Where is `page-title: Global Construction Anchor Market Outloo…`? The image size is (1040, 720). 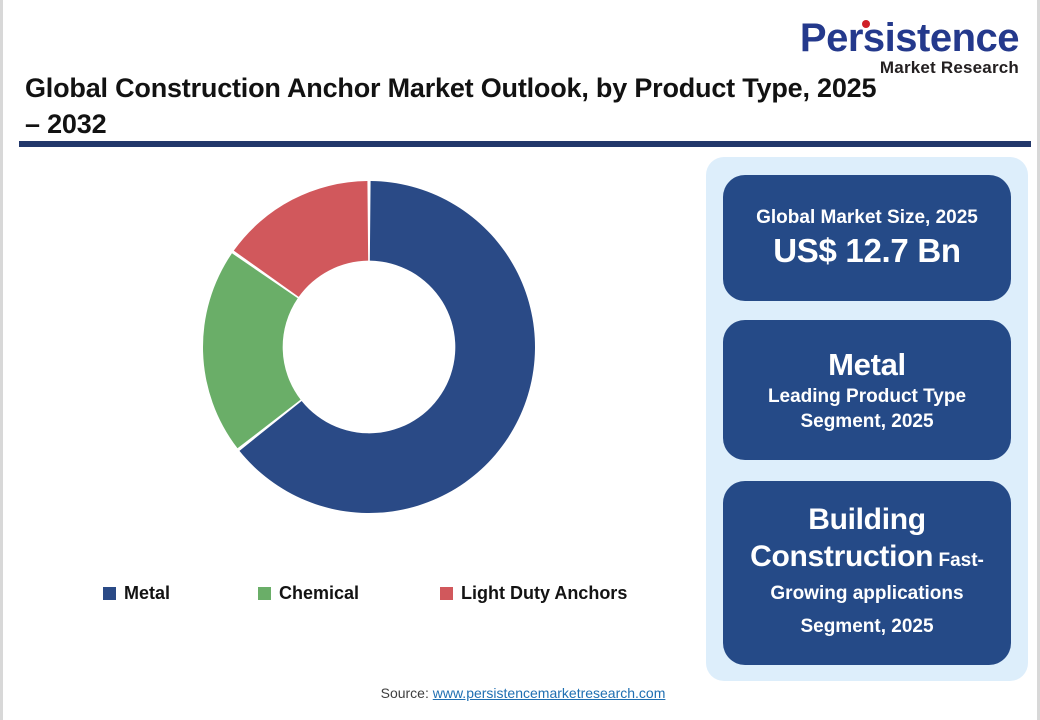 page-title: Global Construction Anchor Market Outloo… is located at coordinates (451, 106).